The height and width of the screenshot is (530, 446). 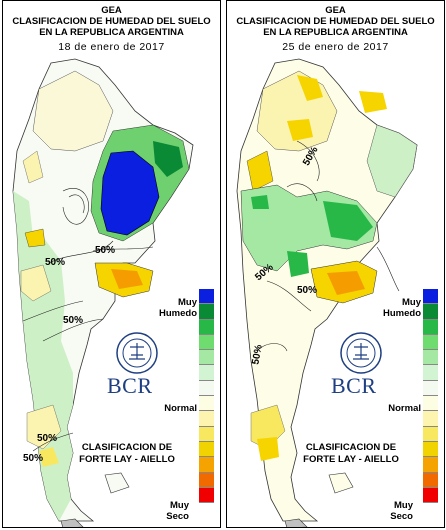 I want to click on map-date: 25 de enero de 2017, so click(x=335, y=47).